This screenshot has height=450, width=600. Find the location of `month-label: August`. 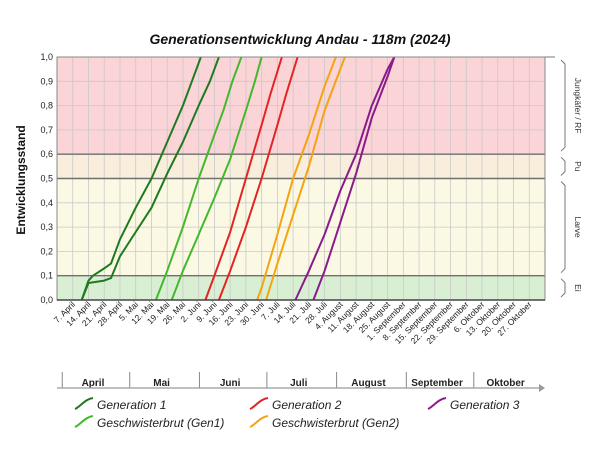

month-label: August is located at coordinates (368, 383).